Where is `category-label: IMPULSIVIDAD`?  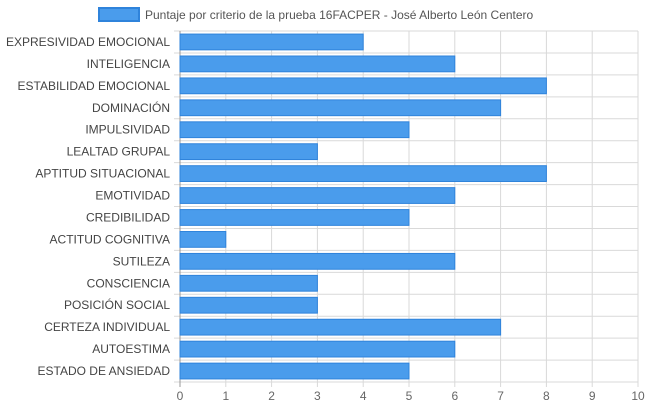 category-label: IMPULSIVIDAD is located at coordinates (127, 130).